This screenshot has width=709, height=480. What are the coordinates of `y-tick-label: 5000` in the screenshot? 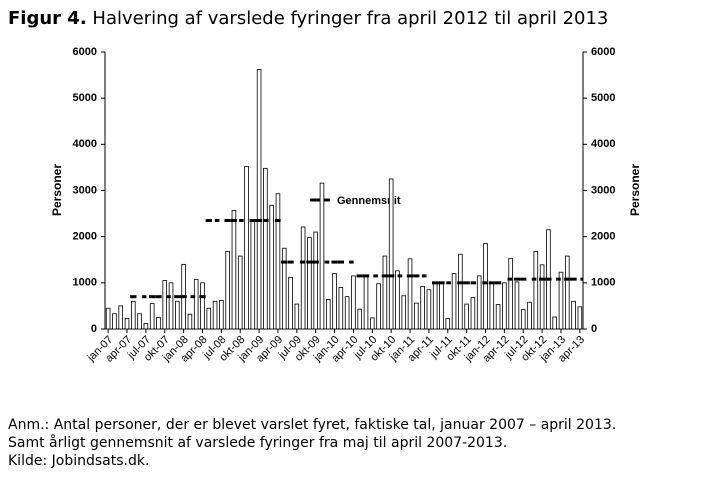 It's located at (85, 98).